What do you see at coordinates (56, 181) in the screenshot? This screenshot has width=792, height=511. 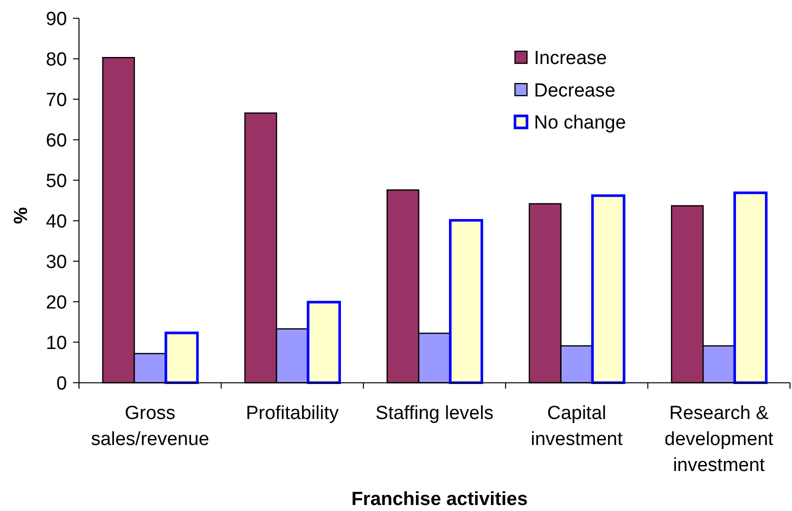 I see `y-tick-label: 50` at bounding box center [56, 181].